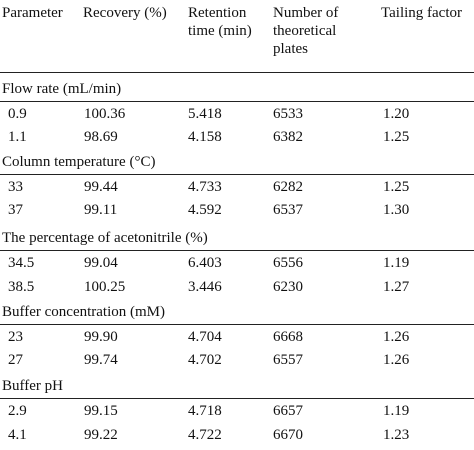 The width and height of the screenshot is (474, 450). I want to click on cell-retention: 4.718, so click(205, 411).